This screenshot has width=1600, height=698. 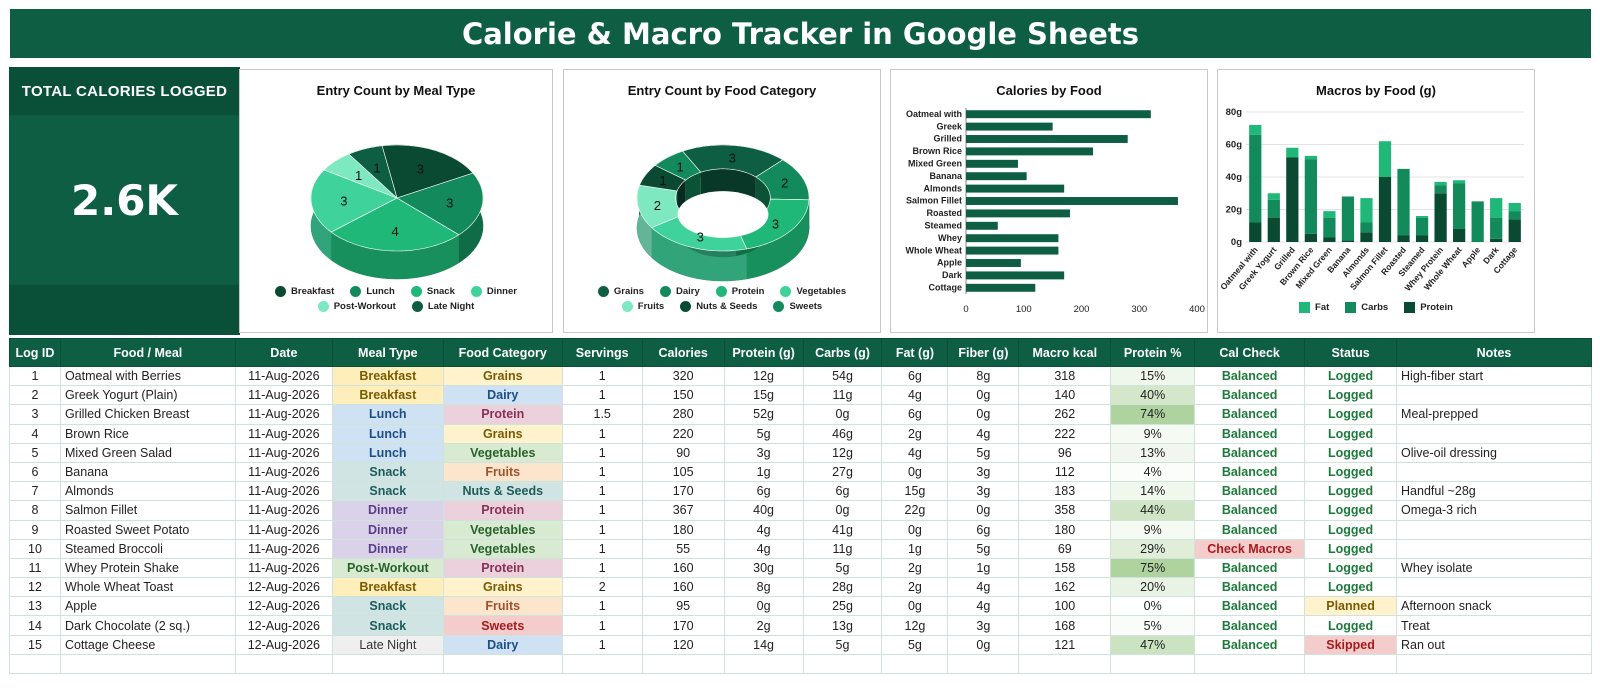 I want to click on cell-macro-kcal: 121, so click(x=1065, y=644).